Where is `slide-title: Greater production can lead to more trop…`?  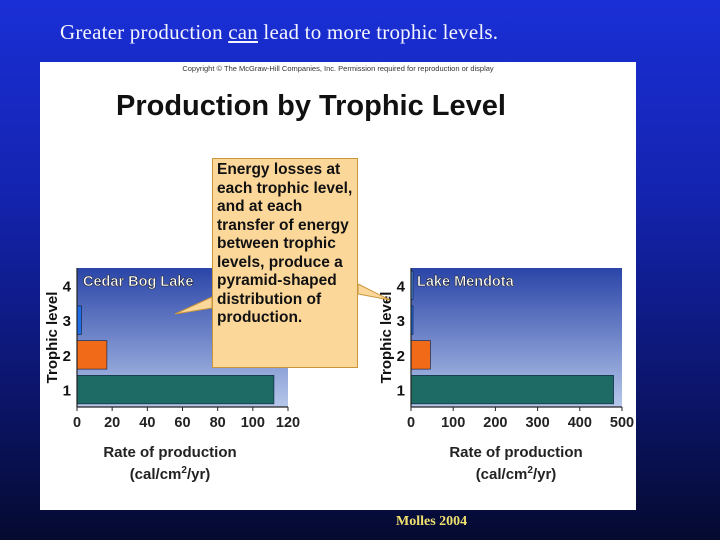 slide-title: Greater production can lead to more trop… is located at coordinates (380, 32).